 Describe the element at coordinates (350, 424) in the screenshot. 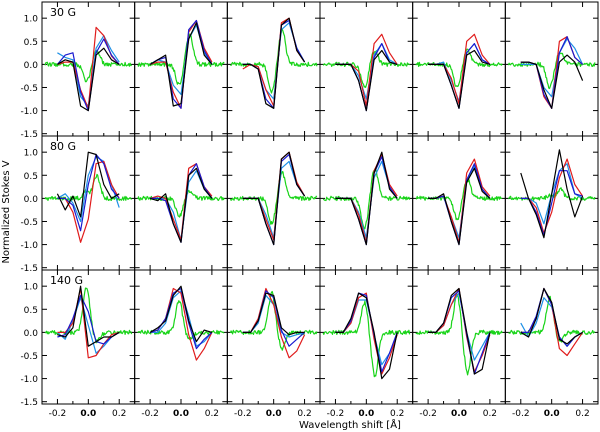

I see `x-axis-label: Wavelength shift [Å]` at that location.